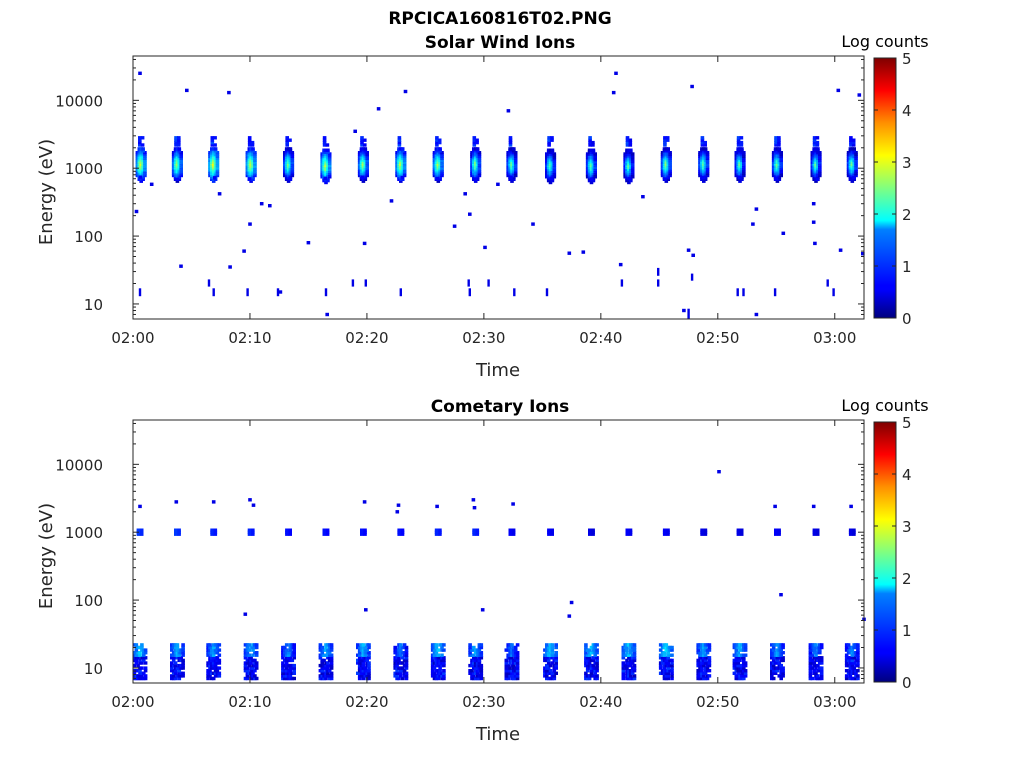  Describe the element at coordinates (88, 601) in the screenshot. I see `y-tick-label: 100` at that location.